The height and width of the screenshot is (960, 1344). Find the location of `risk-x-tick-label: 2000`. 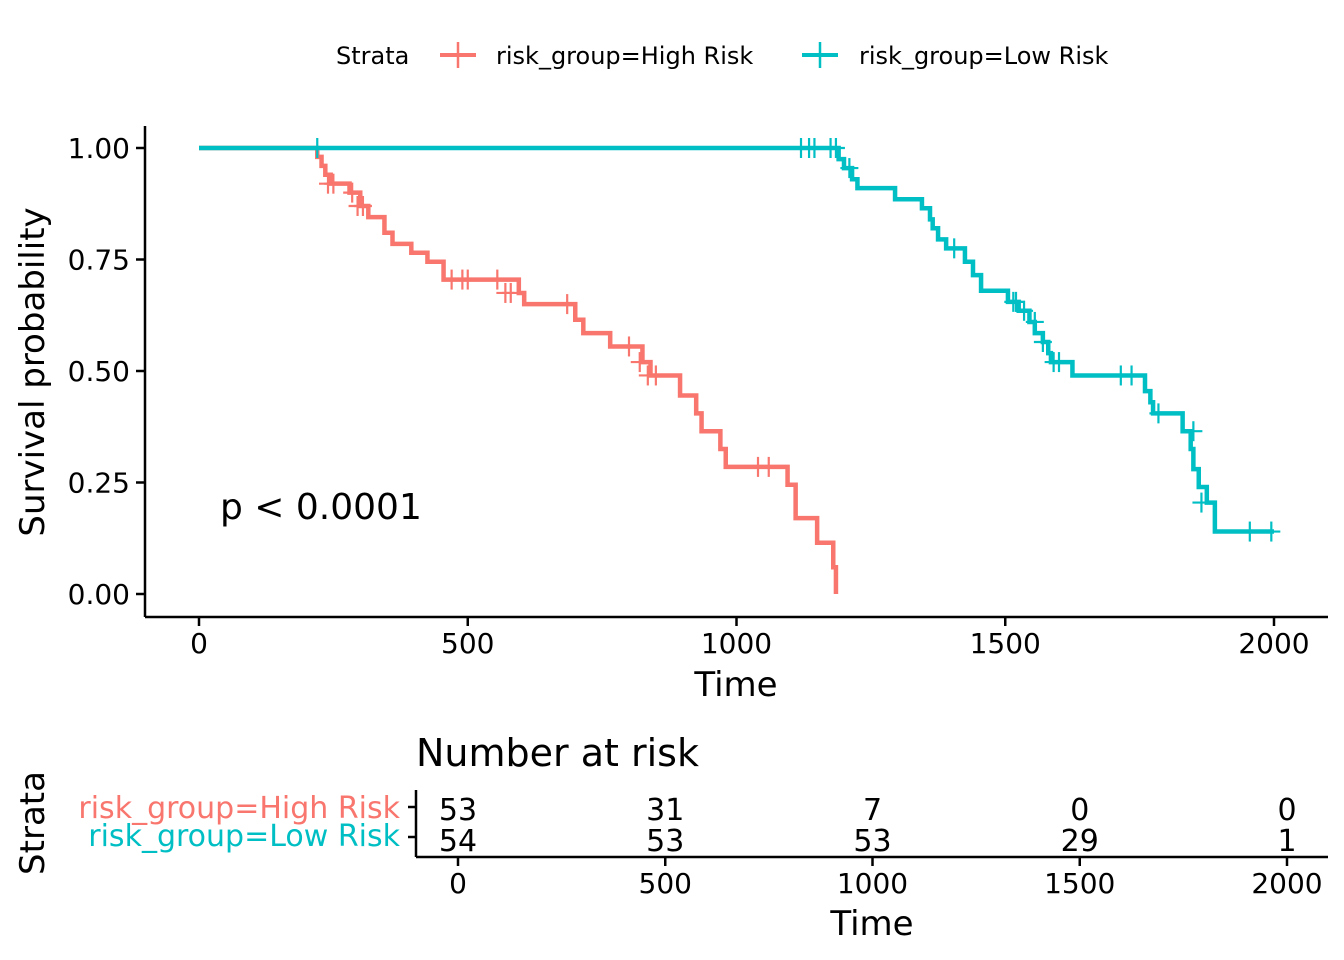

risk-x-tick-label: 2000 is located at coordinates (1286, 883).